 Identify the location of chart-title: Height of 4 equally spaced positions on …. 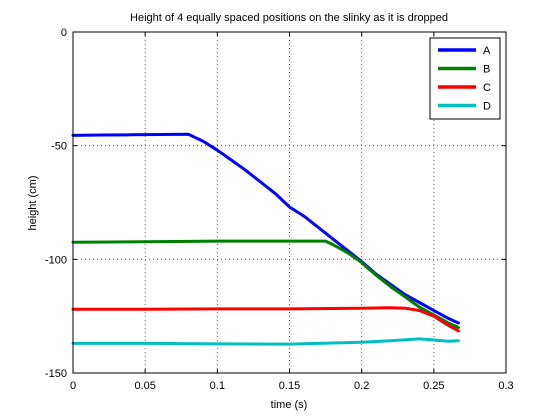
(289, 18).